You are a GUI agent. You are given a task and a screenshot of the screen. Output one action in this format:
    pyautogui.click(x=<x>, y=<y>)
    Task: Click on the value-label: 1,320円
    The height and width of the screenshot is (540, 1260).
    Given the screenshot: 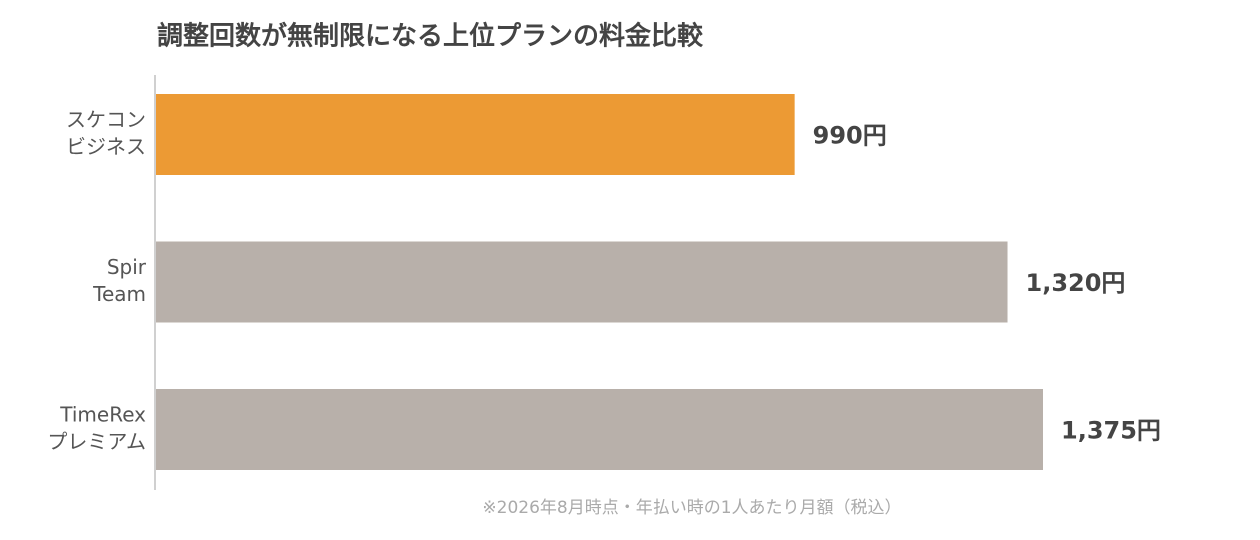 What is the action you would take?
    pyautogui.click(x=1076, y=283)
    